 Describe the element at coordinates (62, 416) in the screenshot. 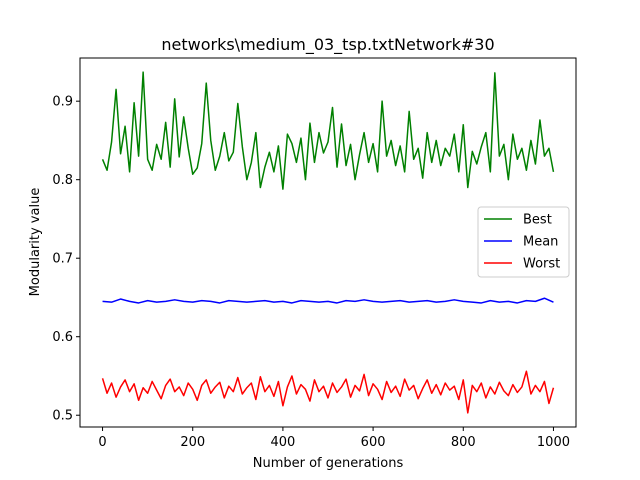

I see `y-tick-label: 0.5` at that location.